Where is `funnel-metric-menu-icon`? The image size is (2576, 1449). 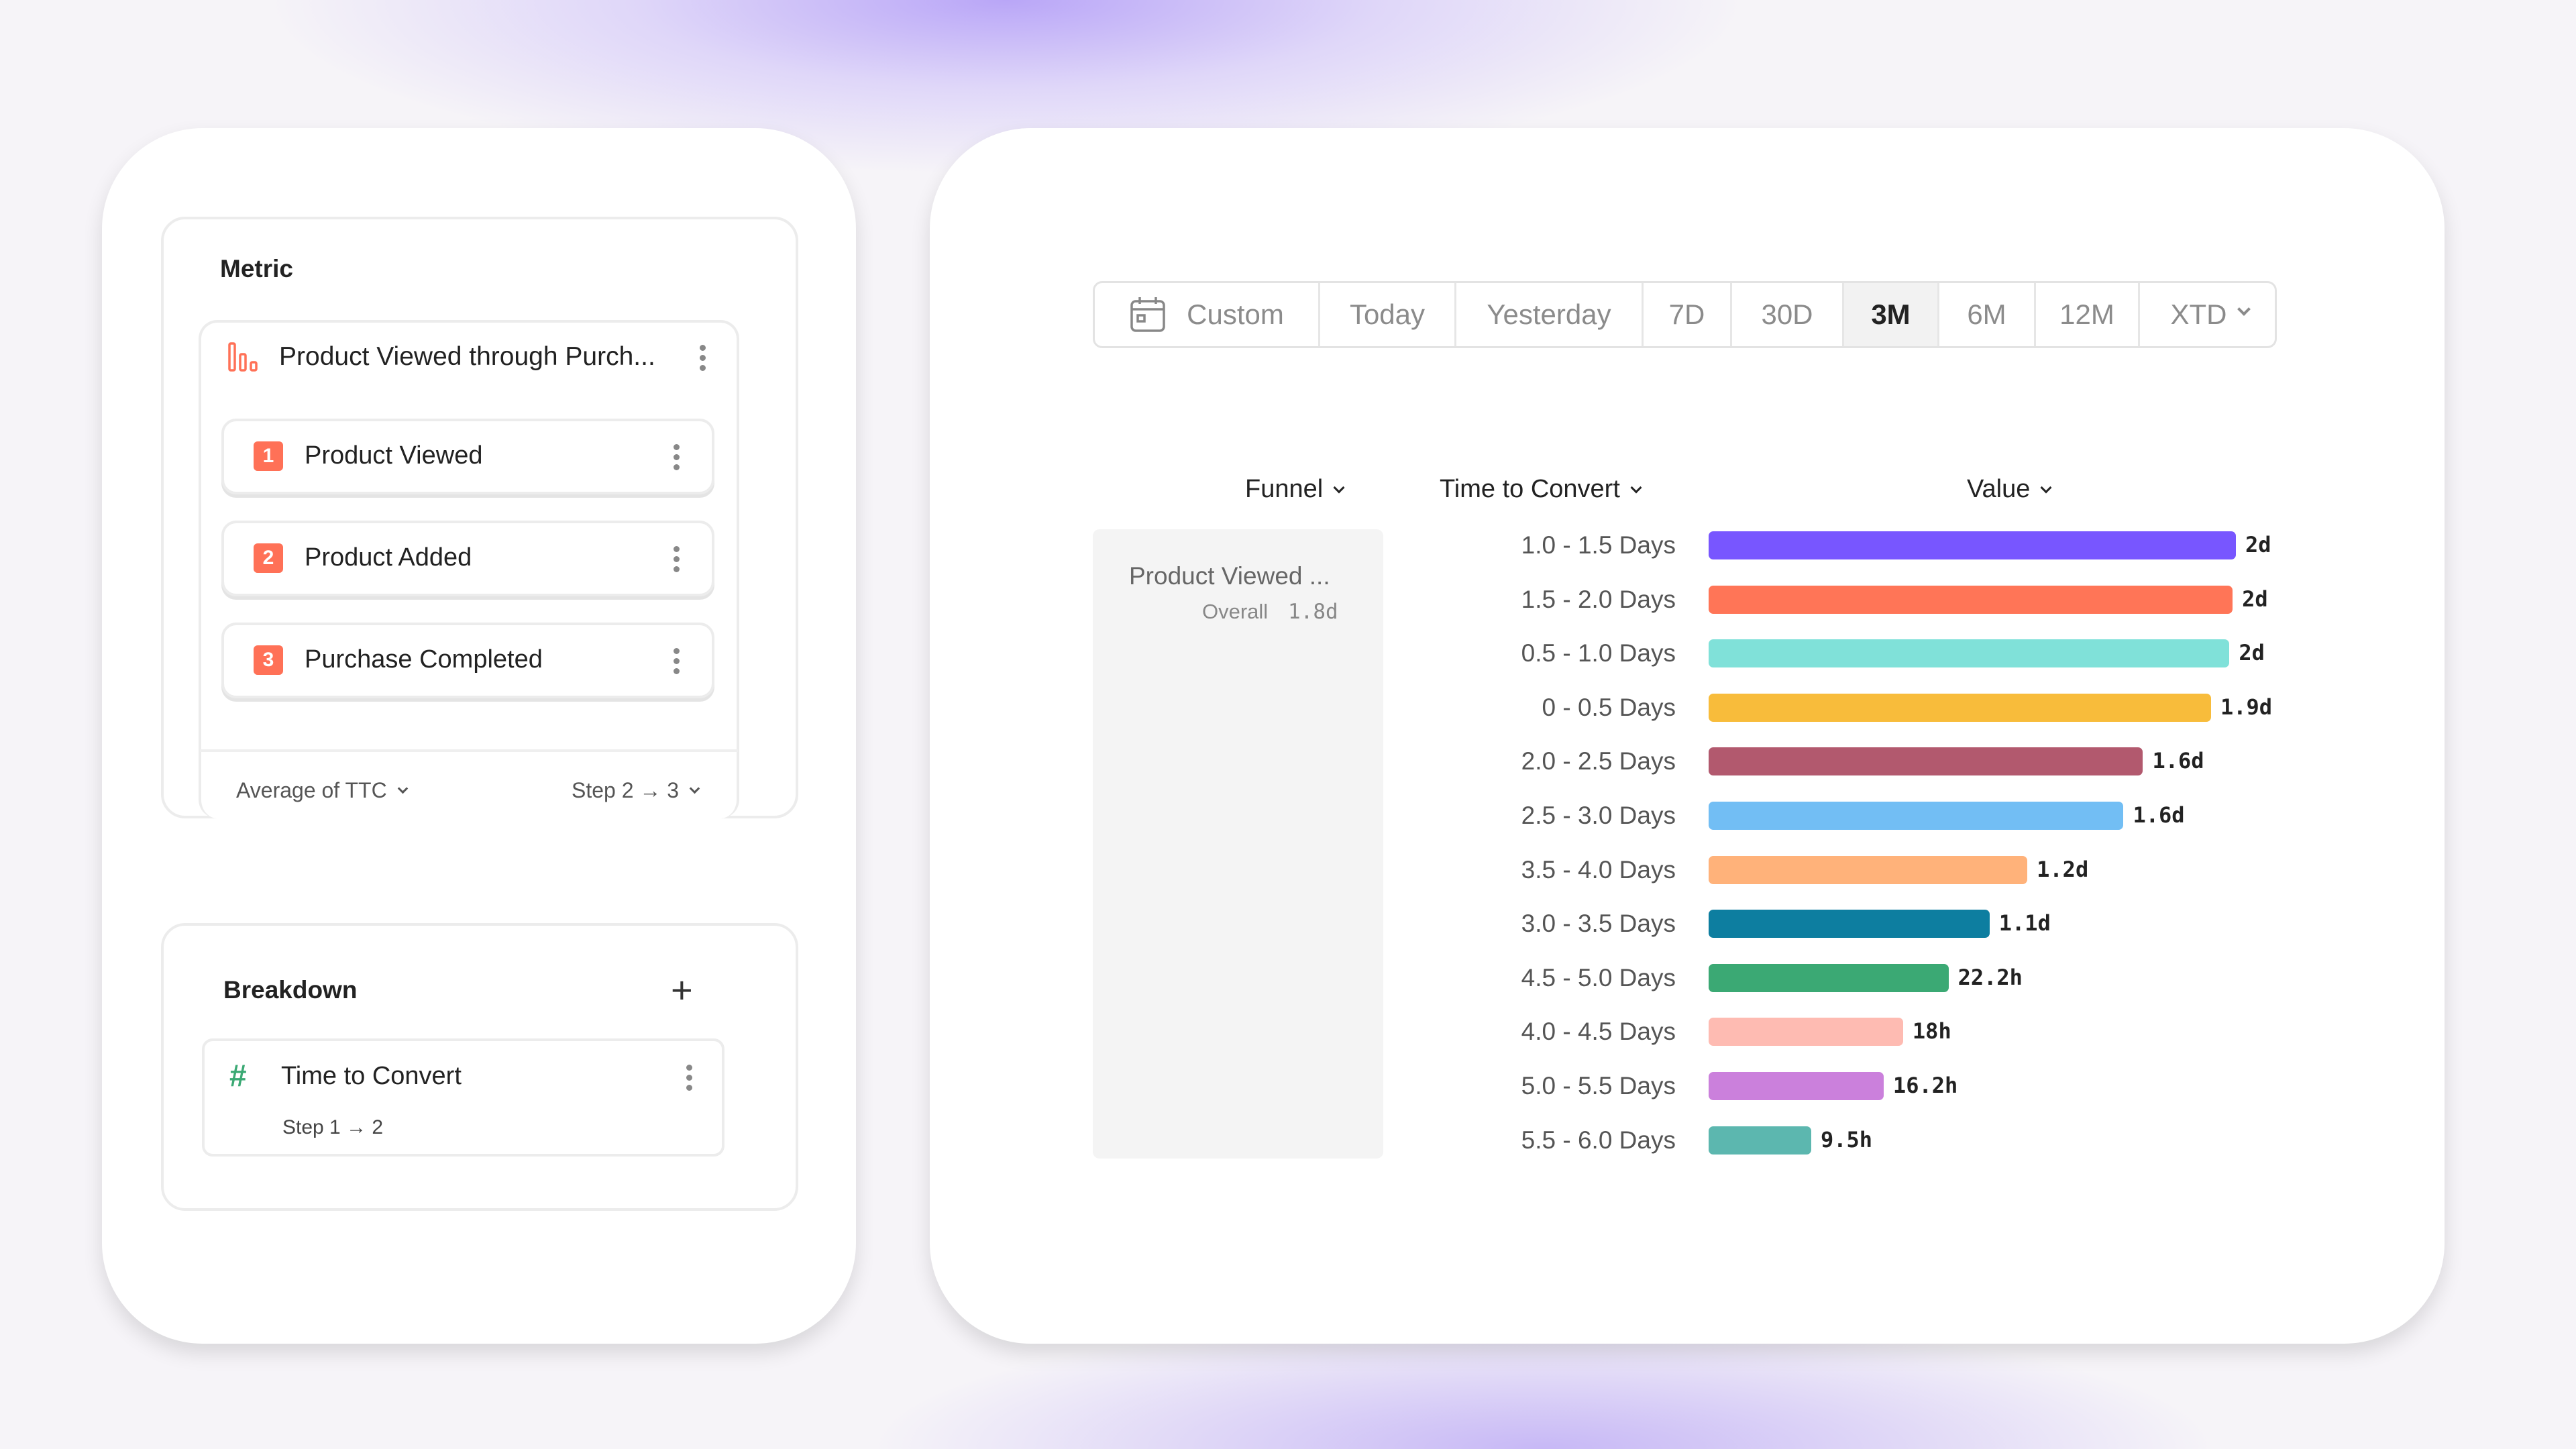
funnel-metric-menu-icon is located at coordinates (703, 358).